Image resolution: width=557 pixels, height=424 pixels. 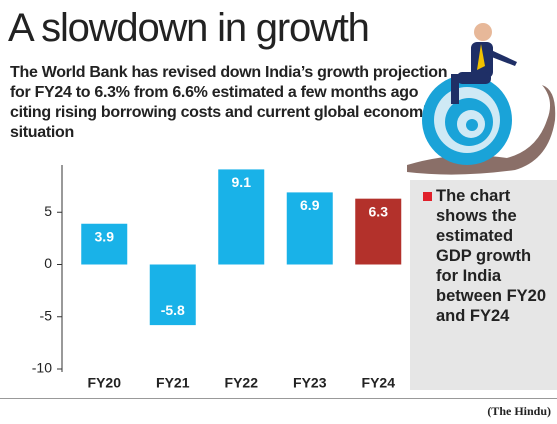 I want to click on value-label: 9.1, so click(x=242, y=182).